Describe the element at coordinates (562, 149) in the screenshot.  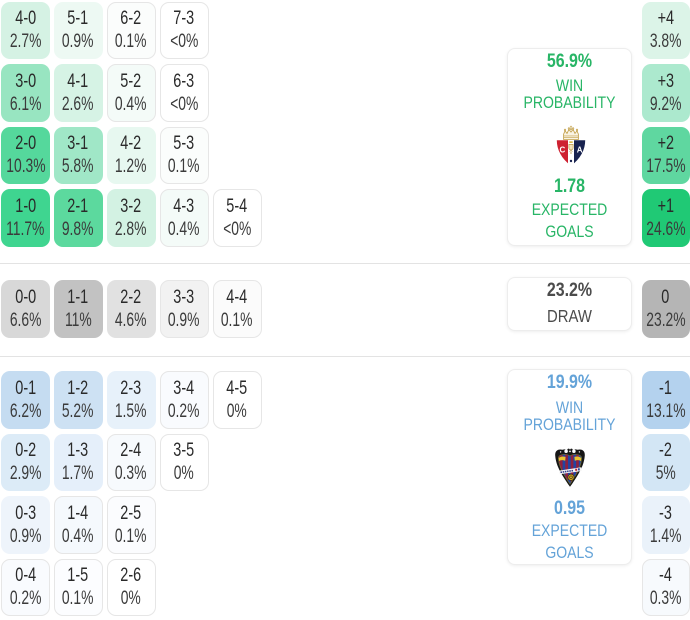
I see `svg-text: C` at that location.